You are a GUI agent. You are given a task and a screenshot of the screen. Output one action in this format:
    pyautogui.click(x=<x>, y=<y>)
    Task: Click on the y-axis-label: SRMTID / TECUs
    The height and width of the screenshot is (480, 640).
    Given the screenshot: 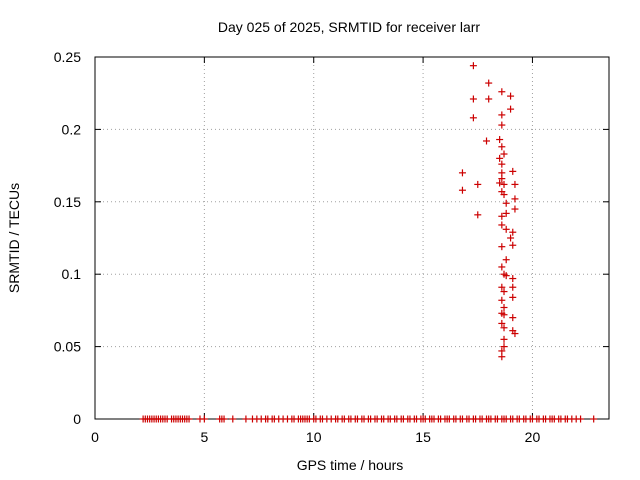 What is the action you would take?
    pyautogui.click(x=14, y=238)
    